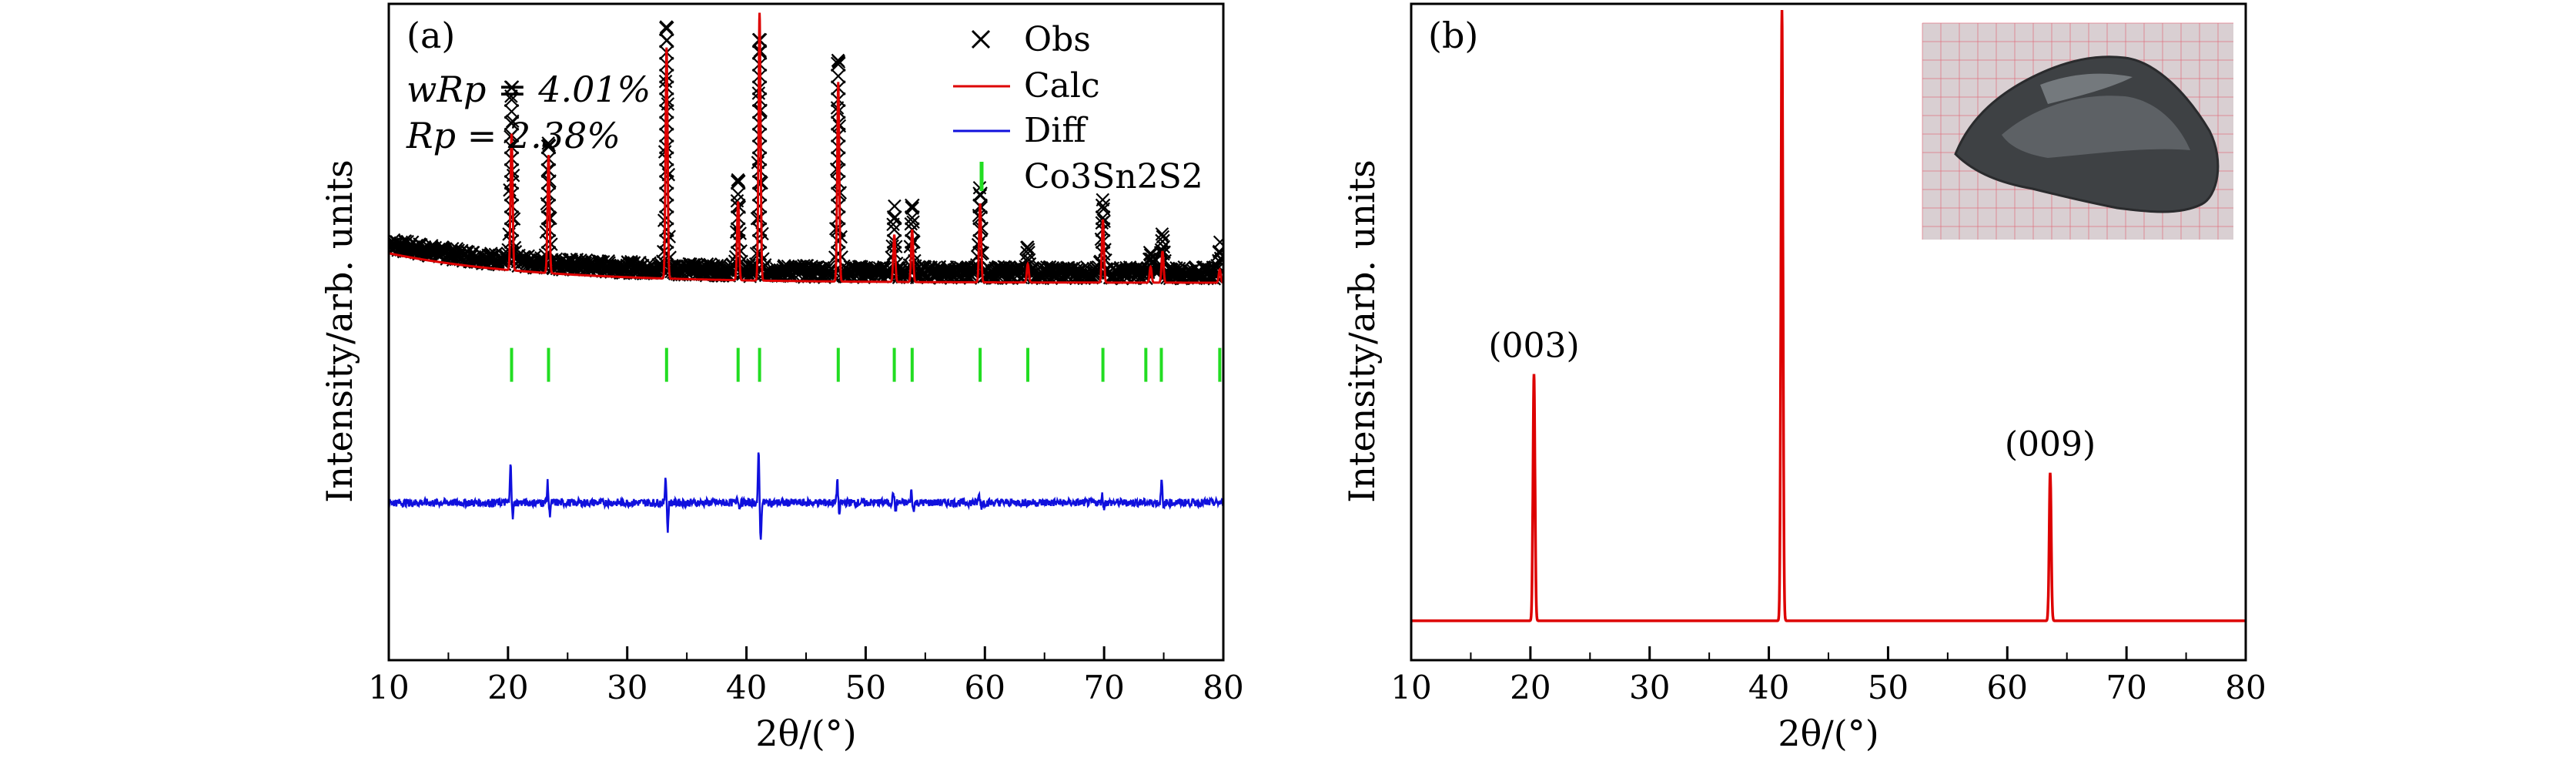  What do you see at coordinates (2126, 688) in the screenshot?
I see `x-tick-label: 70` at bounding box center [2126, 688].